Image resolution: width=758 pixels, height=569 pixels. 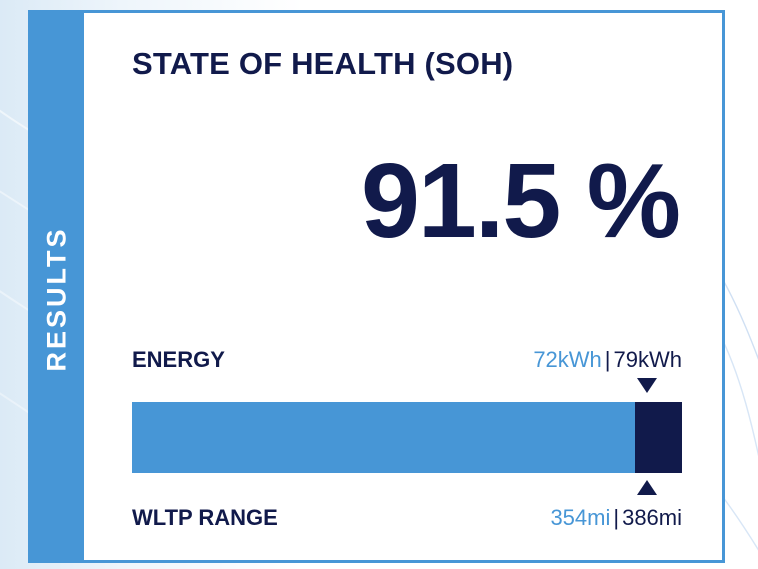 I want to click on triangle-up-icon, so click(x=647, y=487).